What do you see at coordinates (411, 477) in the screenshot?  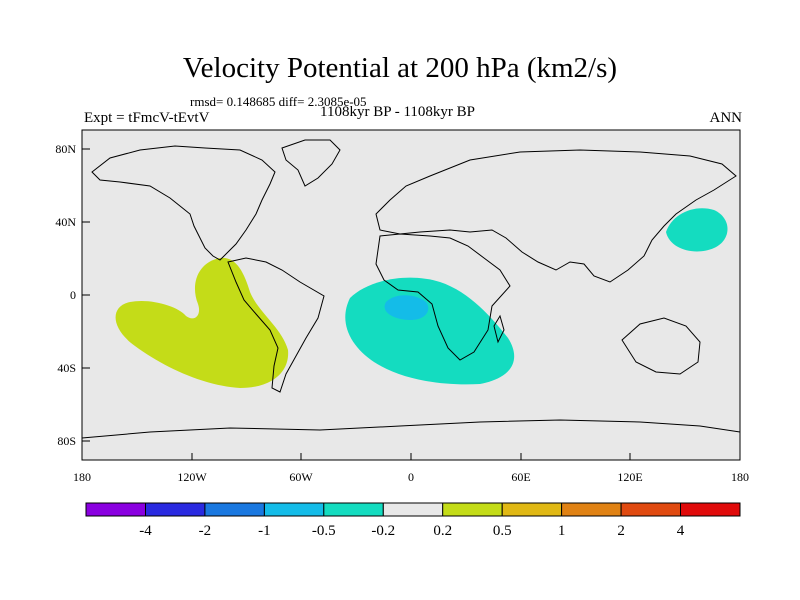 I see `lon-label-0: 0` at bounding box center [411, 477].